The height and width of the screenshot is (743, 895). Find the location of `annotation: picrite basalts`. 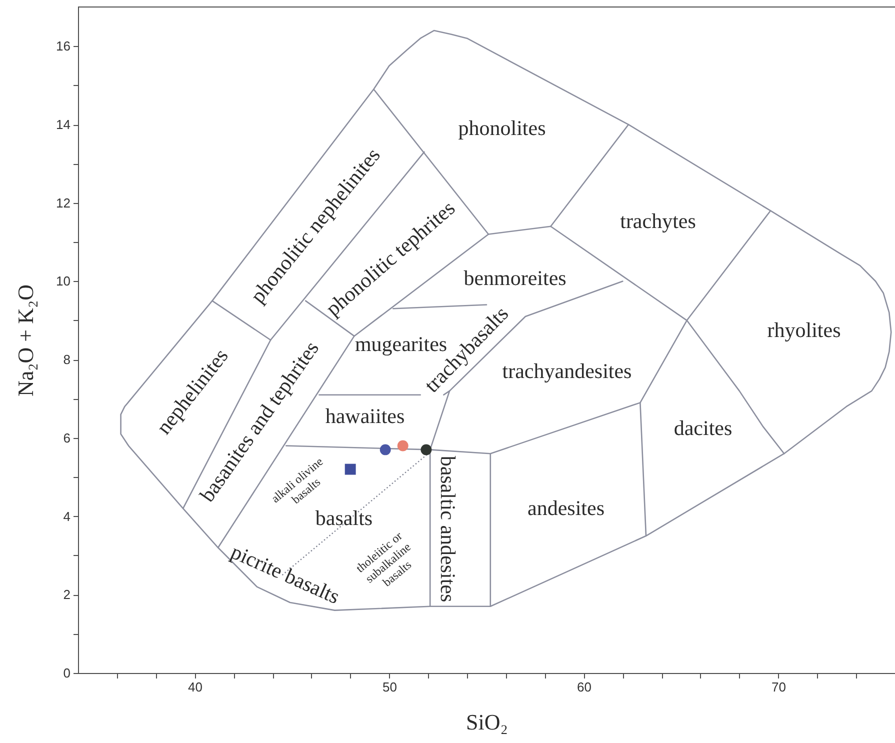

annotation: picrite basalts is located at coordinates (286, 574).